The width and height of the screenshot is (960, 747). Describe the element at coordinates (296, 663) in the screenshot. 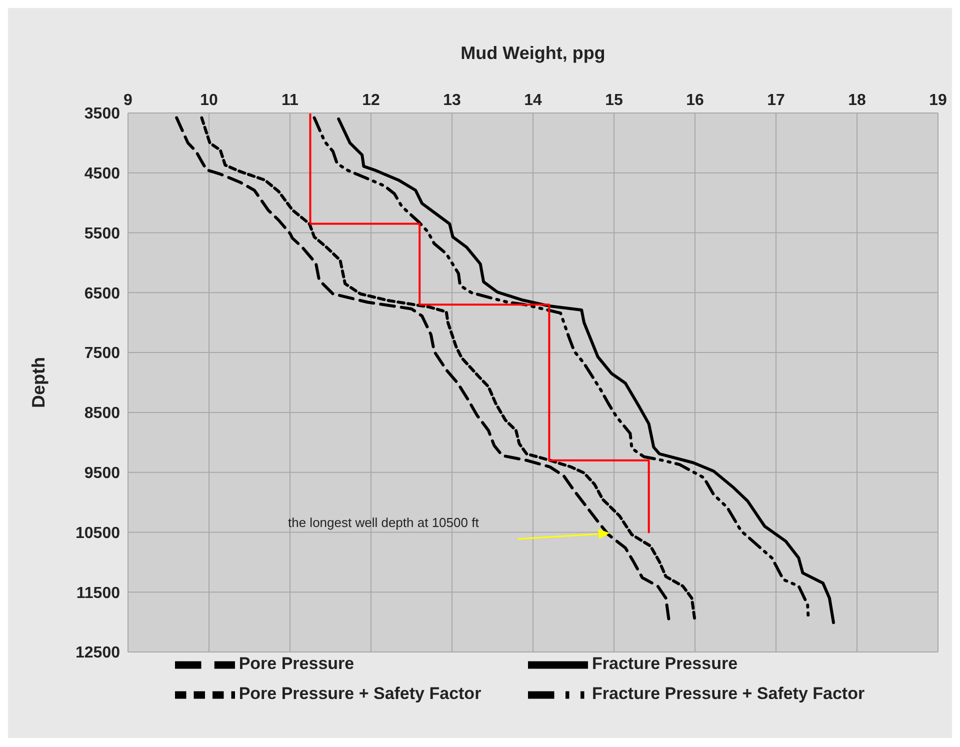

I see `legend-label: Pore Pressure` at that location.